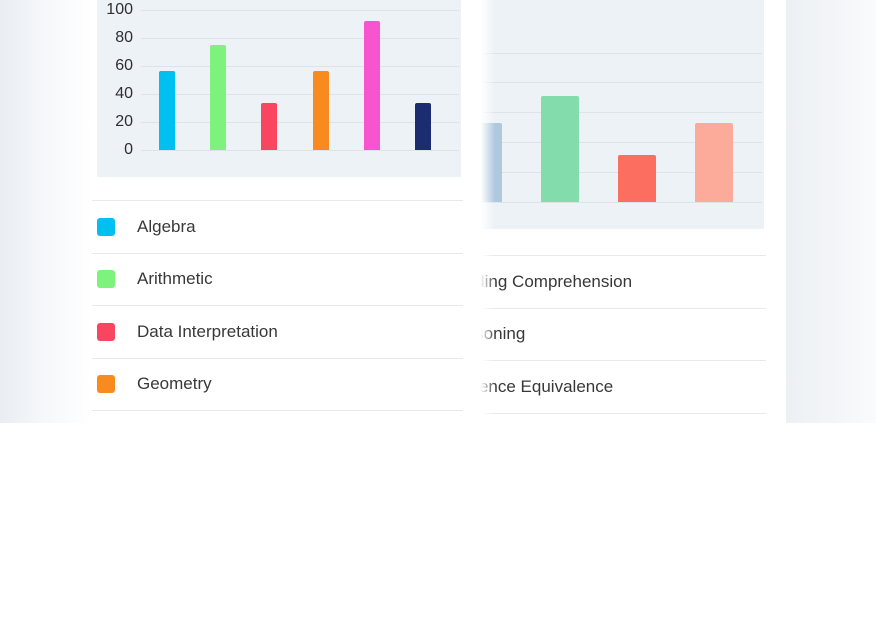  Describe the element at coordinates (529, 386) in the screenshot. I see `legend-label: Sentence Equivalence` at that location.